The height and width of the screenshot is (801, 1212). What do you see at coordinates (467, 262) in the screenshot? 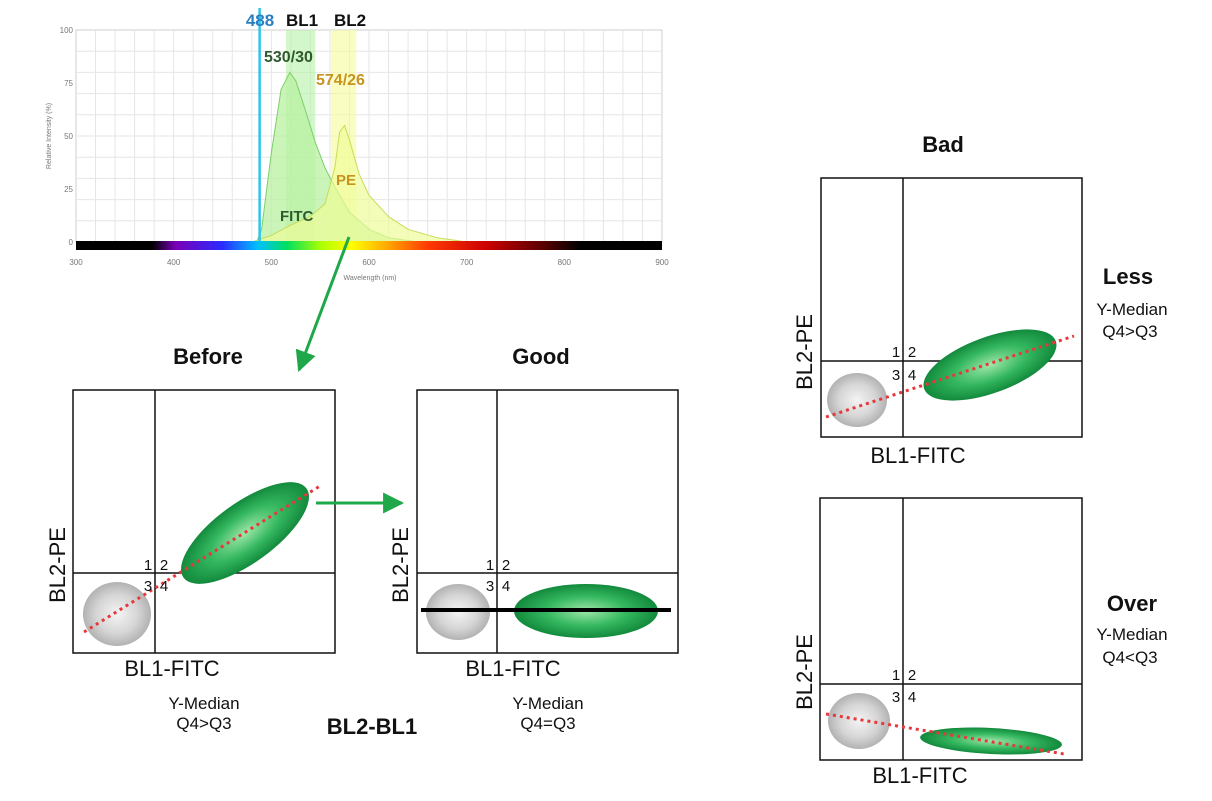
I see `x-tick-label: 700` at bounding box center [467, 262].